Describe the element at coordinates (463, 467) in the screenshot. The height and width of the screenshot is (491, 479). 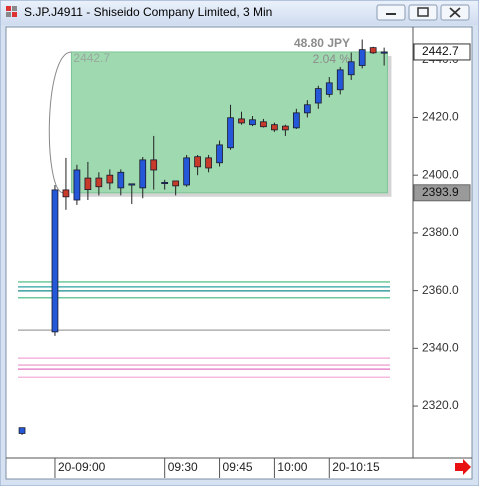
I see `scroll-right-arrow` at that location.